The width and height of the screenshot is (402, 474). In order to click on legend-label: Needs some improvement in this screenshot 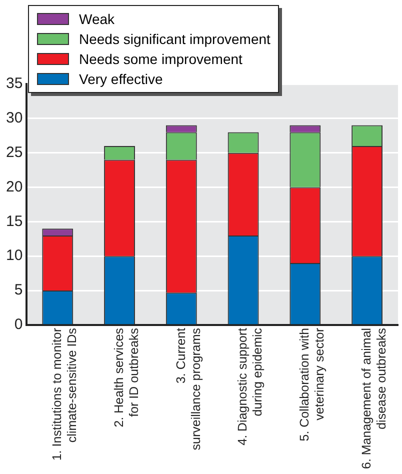, I will do `click(160, 59)`.